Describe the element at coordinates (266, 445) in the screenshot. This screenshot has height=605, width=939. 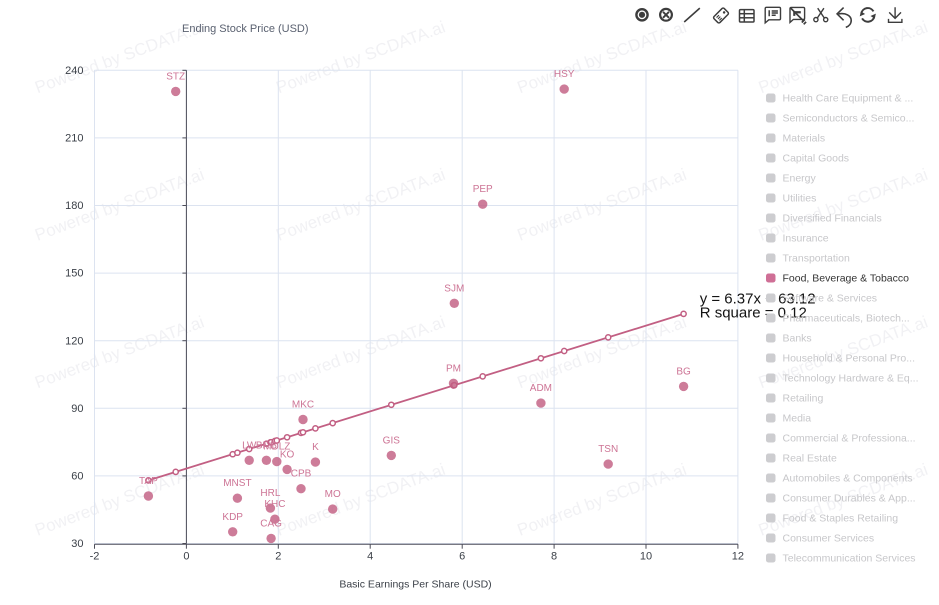
I see `svg-text: BF.B` at that location.